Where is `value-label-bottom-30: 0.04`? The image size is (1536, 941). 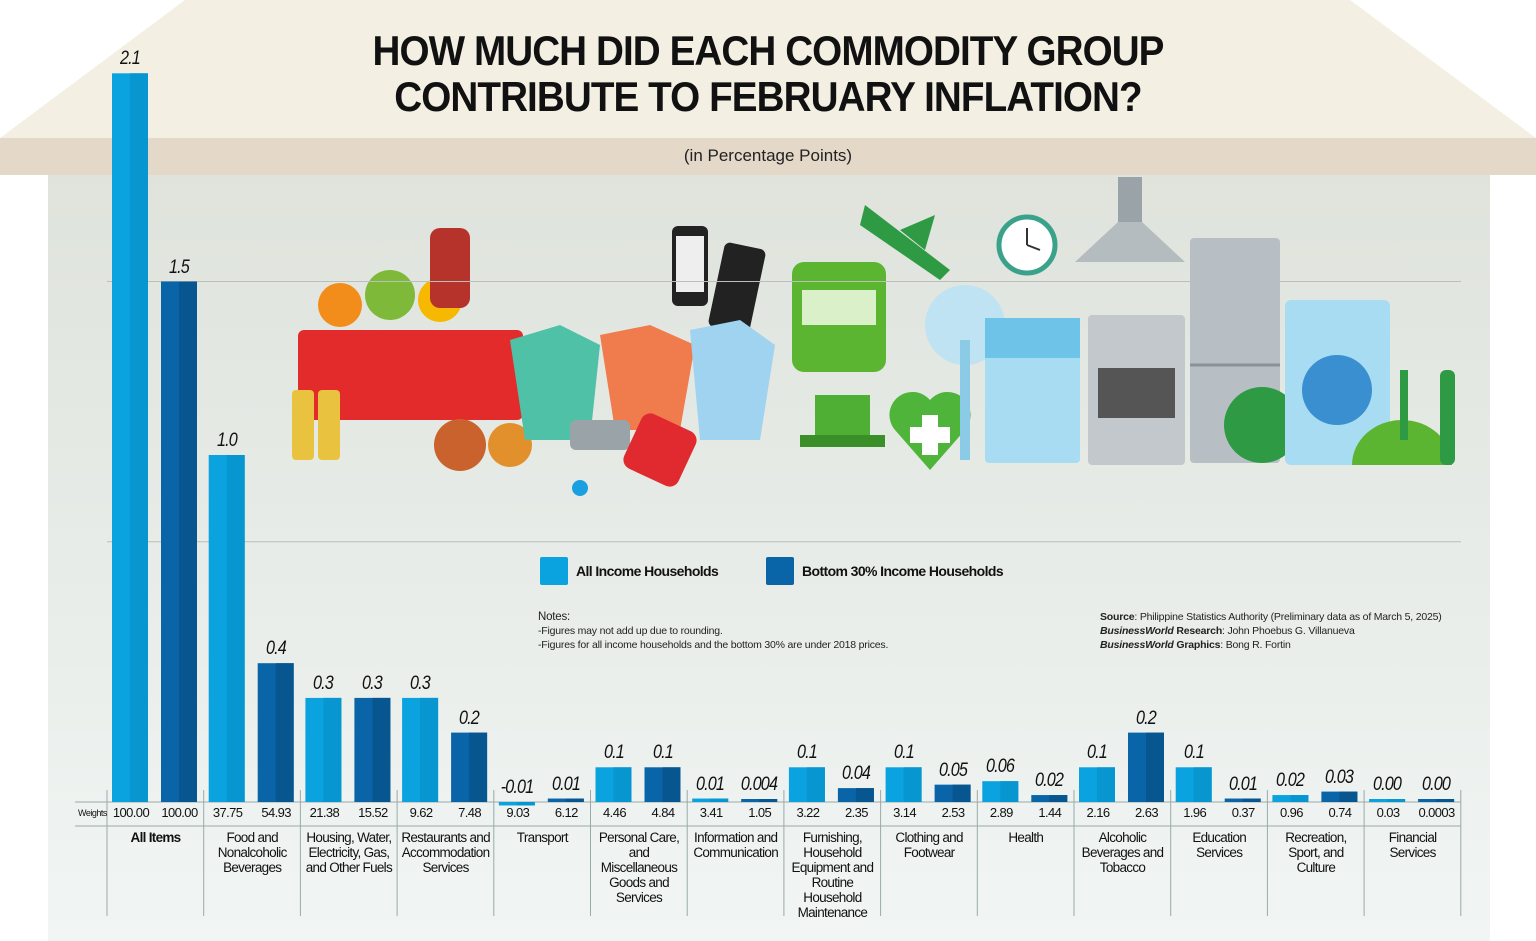
value-label-bottom-30: 0.04 is located at coordinates (856, 774).